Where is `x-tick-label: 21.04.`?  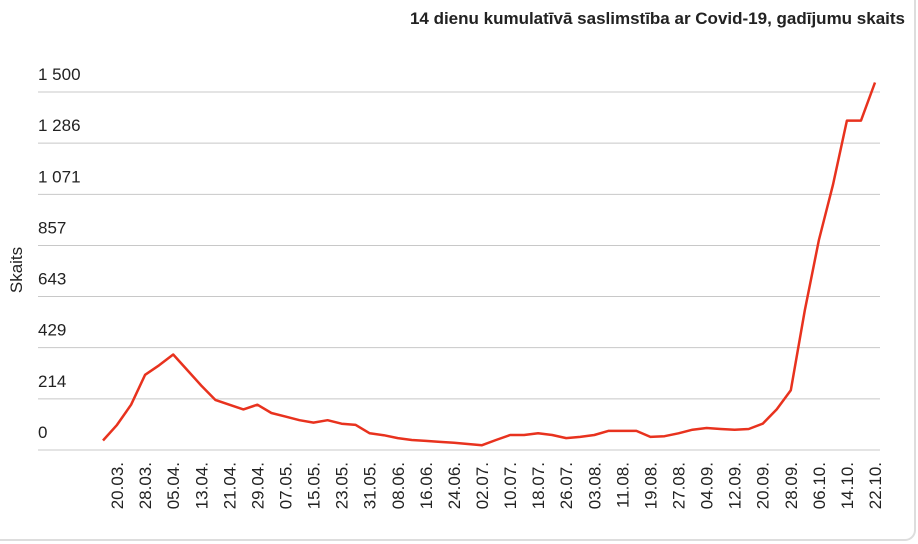 x-tick-label: 21.04. is located at coordinates (229, 485).